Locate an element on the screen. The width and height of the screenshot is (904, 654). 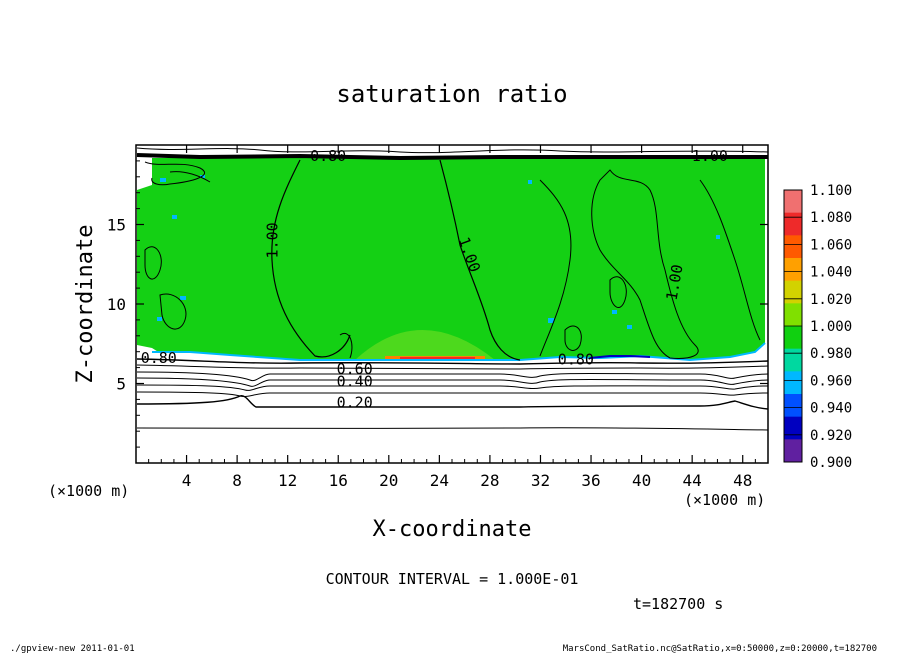
cyan-specks is located at coordinates (438, 252).